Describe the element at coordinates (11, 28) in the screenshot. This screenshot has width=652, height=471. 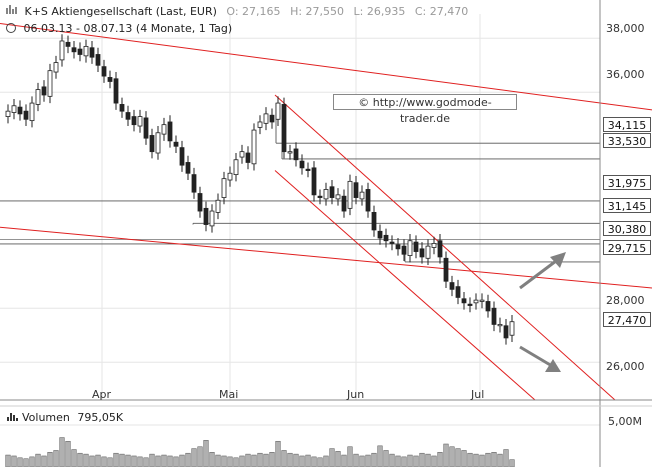
I see `circle-minus-icon` at that location.